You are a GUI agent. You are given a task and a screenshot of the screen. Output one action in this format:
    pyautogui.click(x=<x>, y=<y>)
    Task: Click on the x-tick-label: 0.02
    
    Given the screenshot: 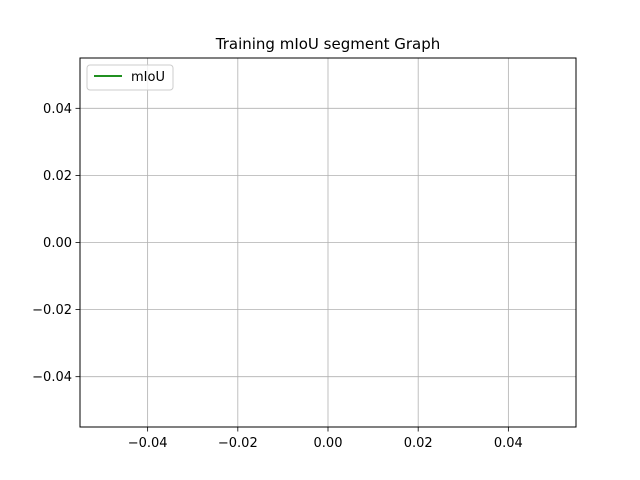 What is the action you would take?
    pyautogui.click(x=418, y=443)
    